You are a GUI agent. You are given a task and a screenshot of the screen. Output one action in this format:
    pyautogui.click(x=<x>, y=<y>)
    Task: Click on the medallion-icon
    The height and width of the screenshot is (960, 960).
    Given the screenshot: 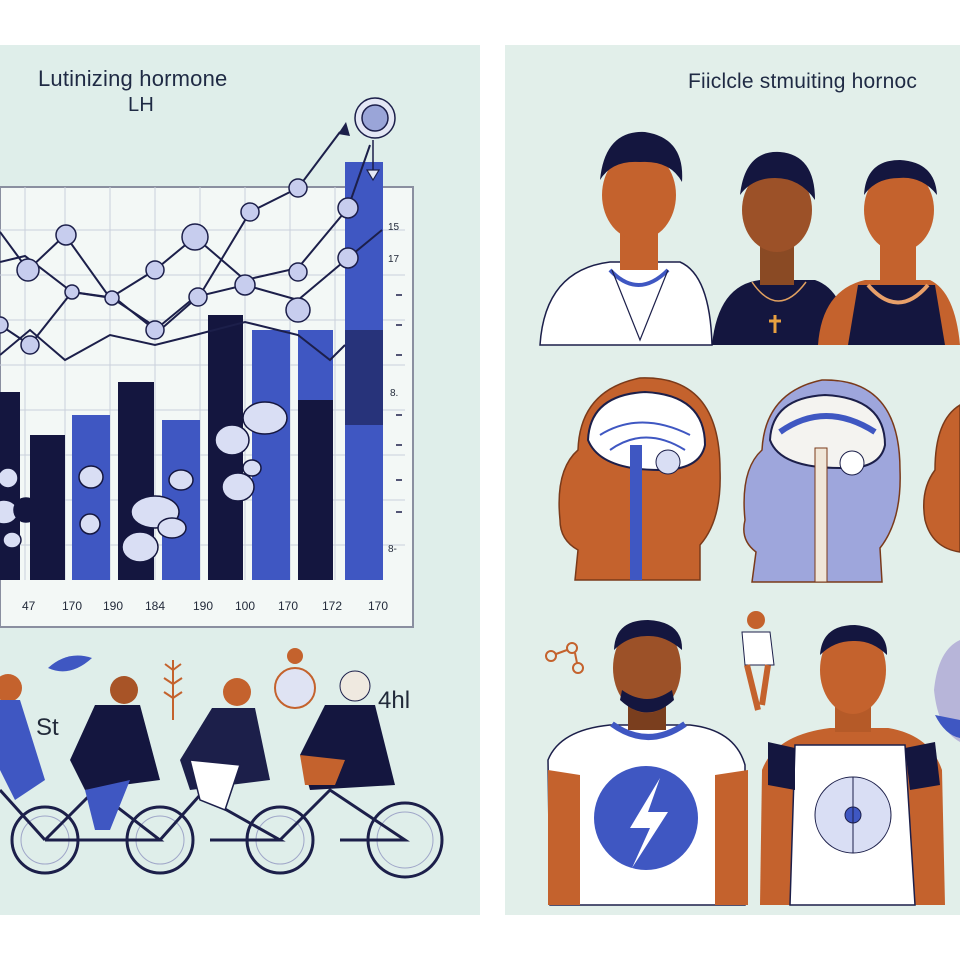 What is the action you would take?
    pyautogui.click(x=295, y=688)
    